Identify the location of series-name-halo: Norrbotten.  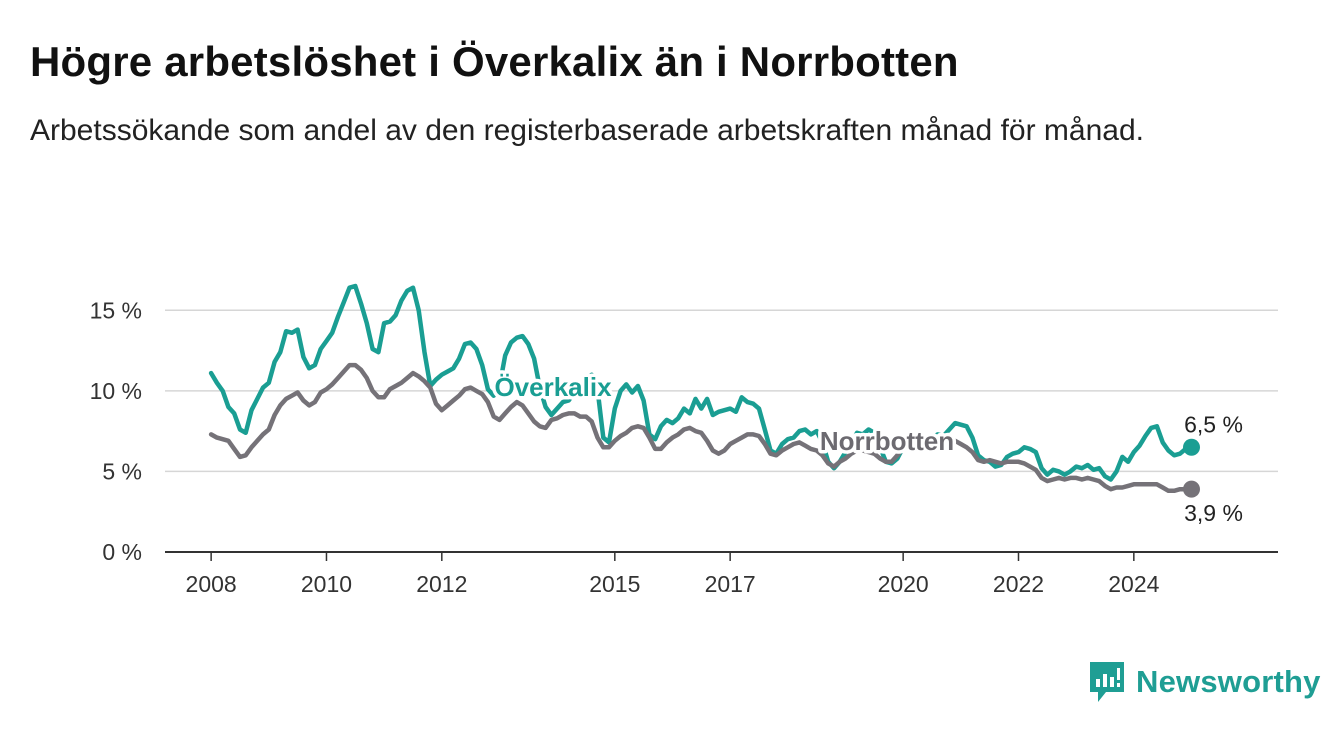
(887, 441).